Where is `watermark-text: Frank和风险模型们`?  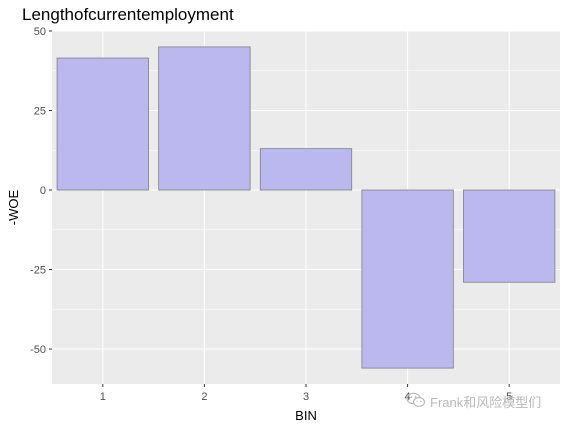 watermark-text: Frank和风险模型们 is located at coordinates (486, 402).